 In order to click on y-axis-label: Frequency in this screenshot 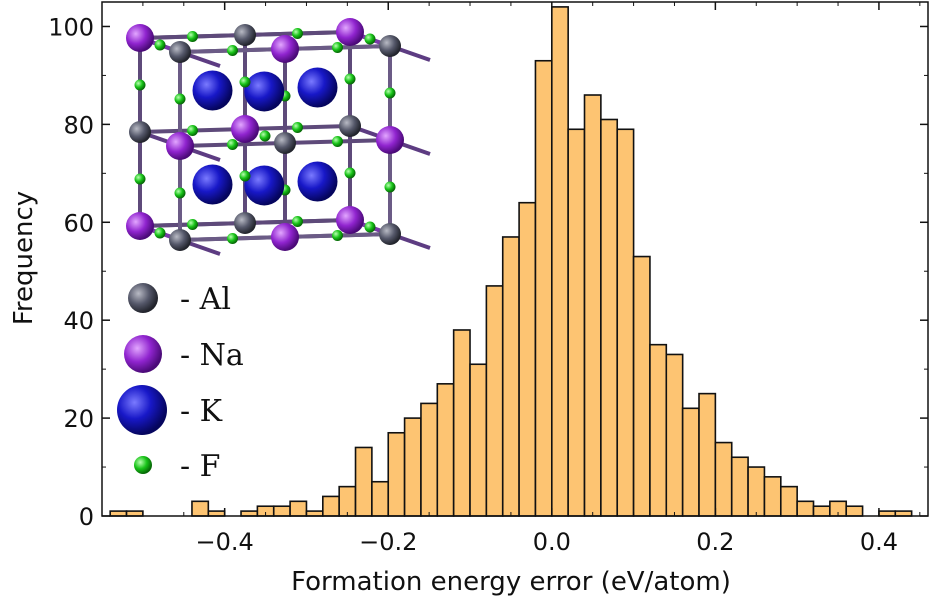, I will do `click(24, 258)`.